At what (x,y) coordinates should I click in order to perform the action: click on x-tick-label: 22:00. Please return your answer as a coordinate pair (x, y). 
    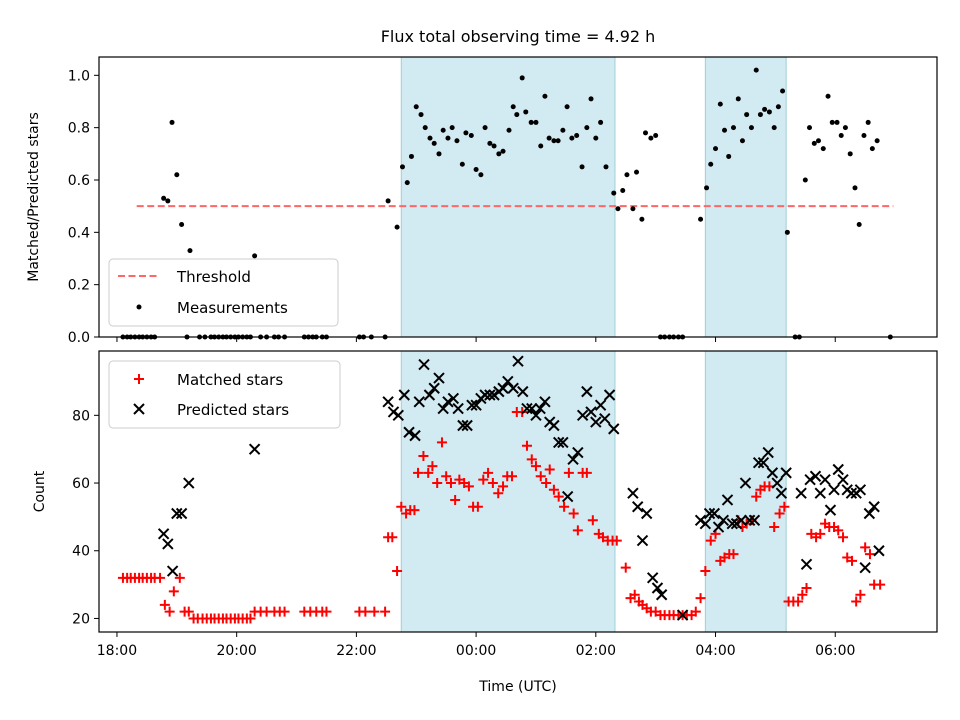
    Looking at the image, I should click on (356, 651).